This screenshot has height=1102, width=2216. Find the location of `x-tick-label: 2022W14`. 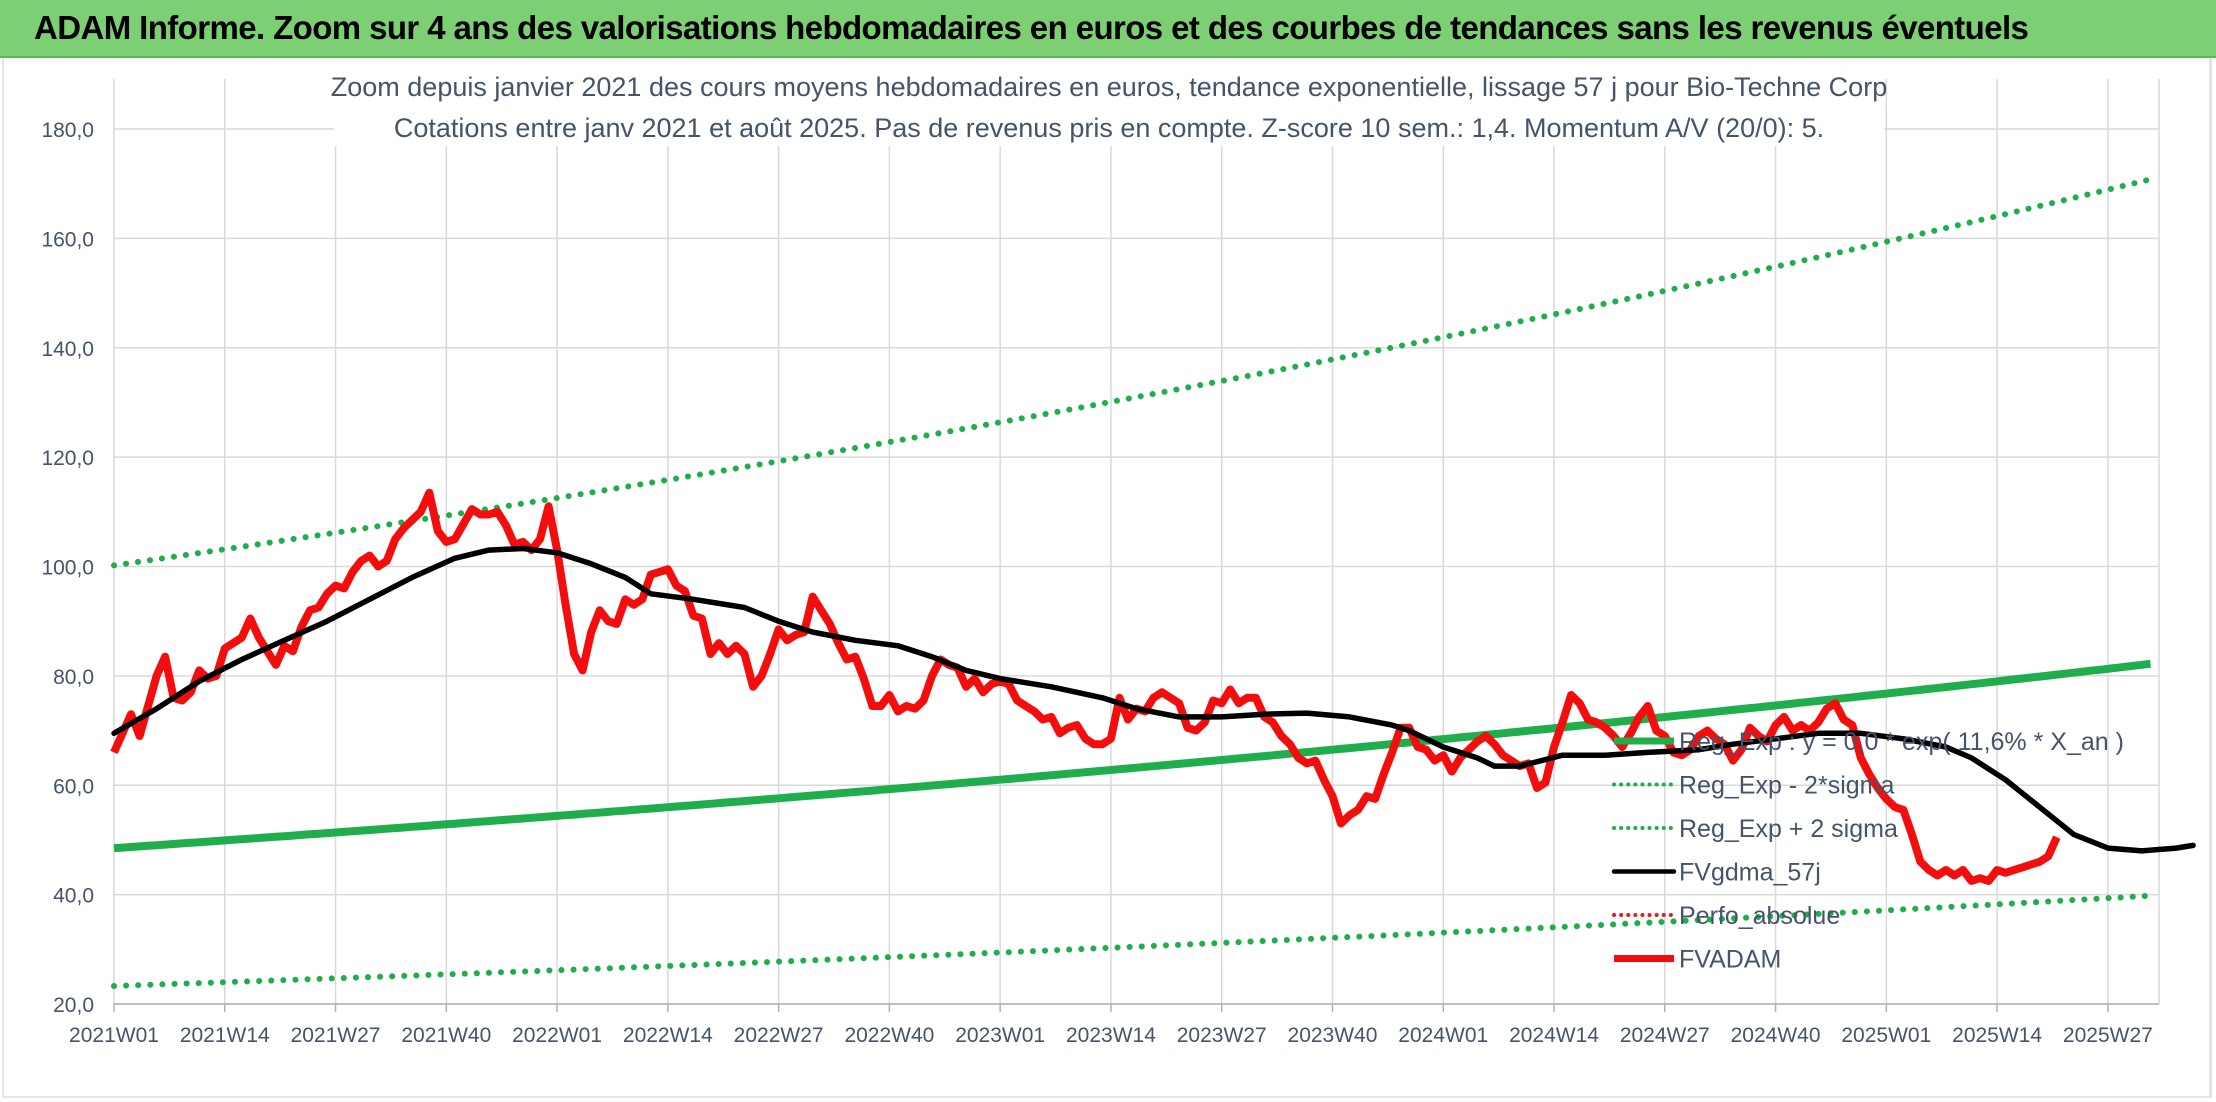

x-tick-label: 2022W14 is located at coordinates (668, 1035).